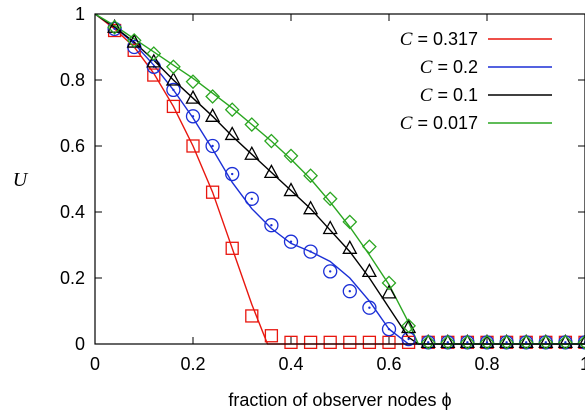 The width and height of the screenshot is (585, 417). Describe the element at coordinates (72, 212) in the screenshot. I see `y-tick-label: 0.4` at that location.